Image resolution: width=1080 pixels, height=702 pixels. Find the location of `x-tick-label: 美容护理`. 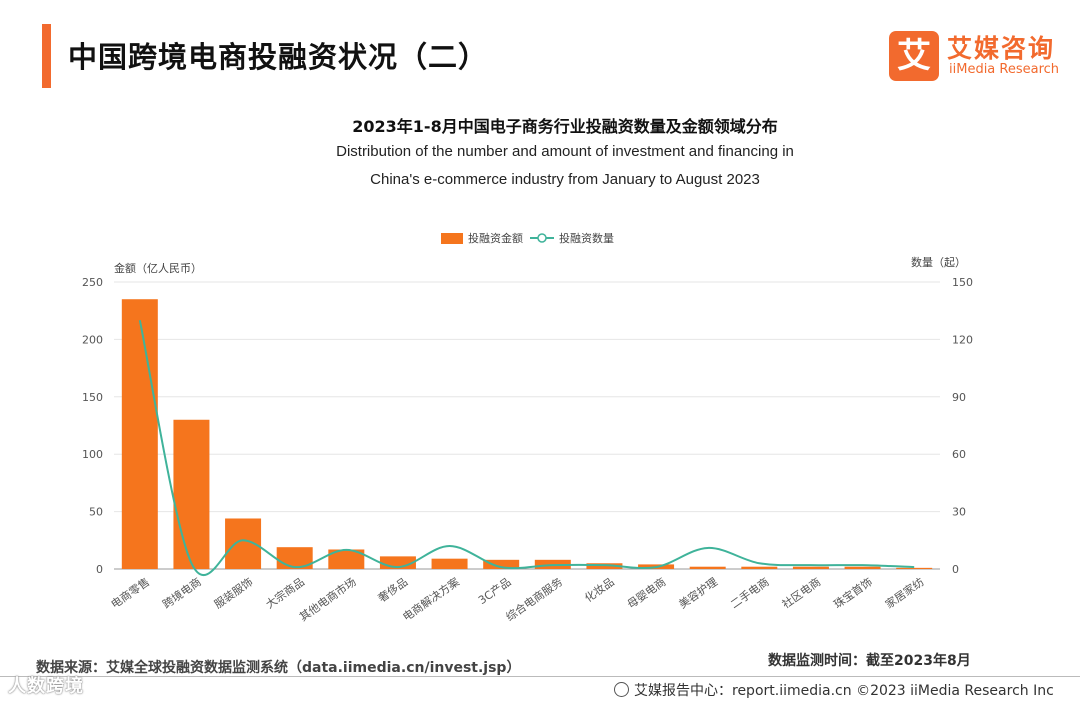

x-tick-label: 美容护理 is located at coordinates (698, 593).